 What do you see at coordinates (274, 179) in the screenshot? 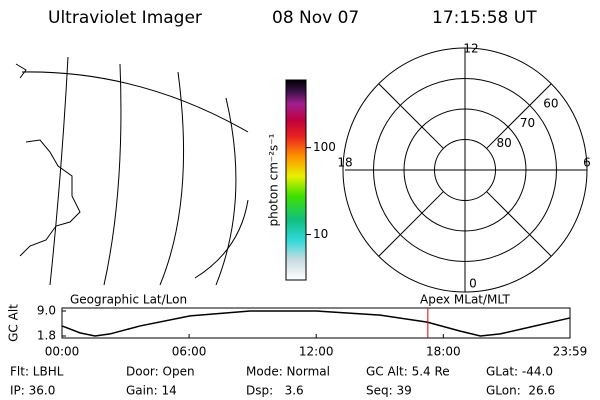
I see `colorbar-label: photon cm⁻²s⁻¹` at bounding box center [274, 179].